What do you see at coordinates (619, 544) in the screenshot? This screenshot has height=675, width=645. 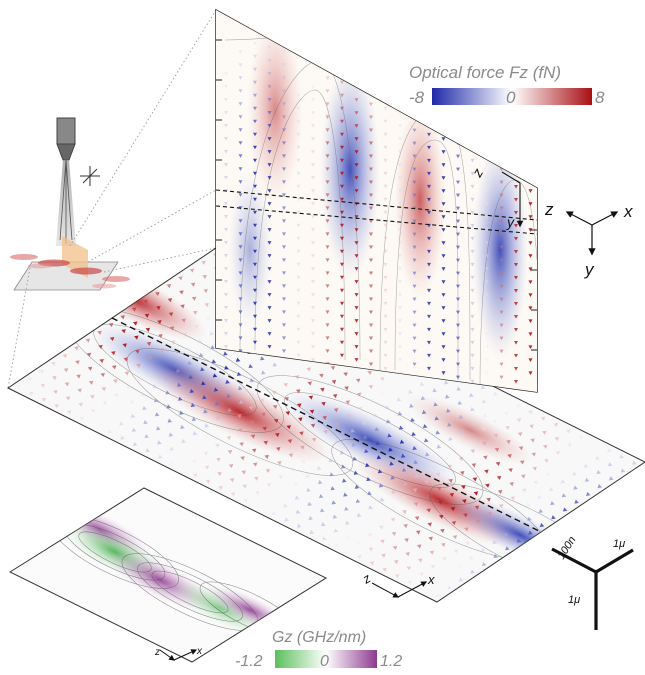 I see `scale-width-label: 1μ` at bounding box center [619, 544].